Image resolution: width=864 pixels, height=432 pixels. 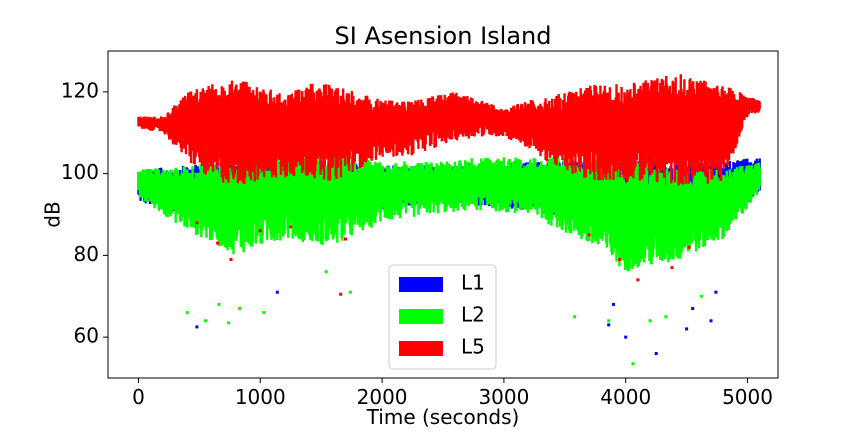 I want to click on y-tick-label: 120, so click(x=80, y=90).